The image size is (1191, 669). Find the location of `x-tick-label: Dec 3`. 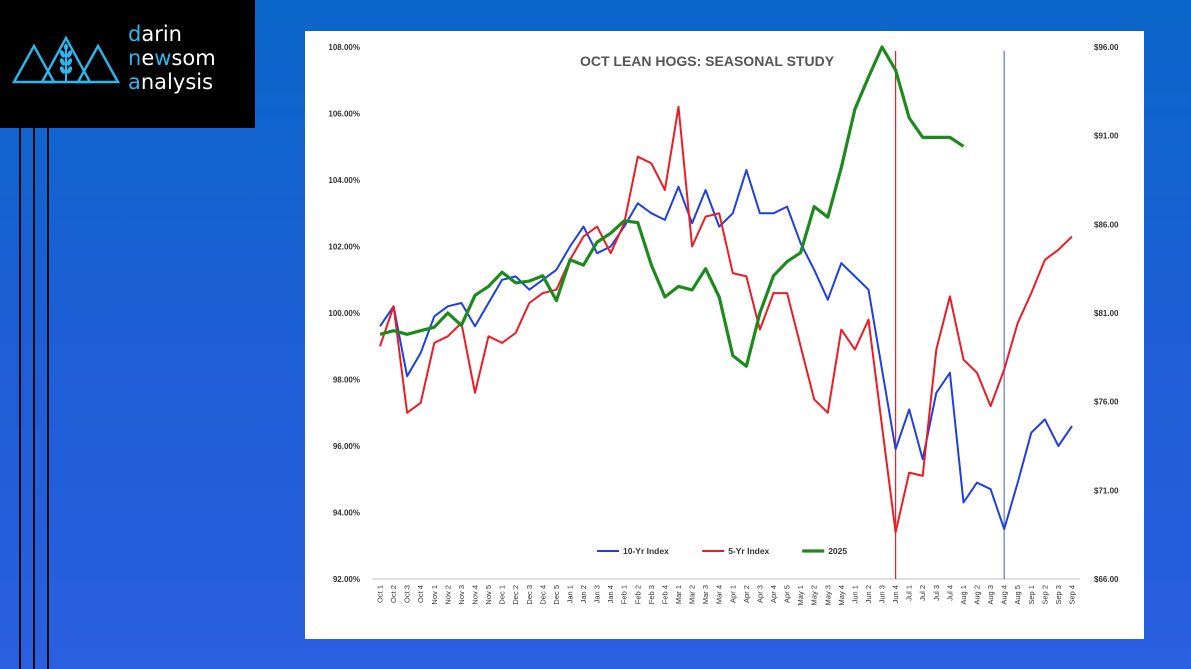

x-tick-label: Dec 3 is located at coordinates (529, 595).